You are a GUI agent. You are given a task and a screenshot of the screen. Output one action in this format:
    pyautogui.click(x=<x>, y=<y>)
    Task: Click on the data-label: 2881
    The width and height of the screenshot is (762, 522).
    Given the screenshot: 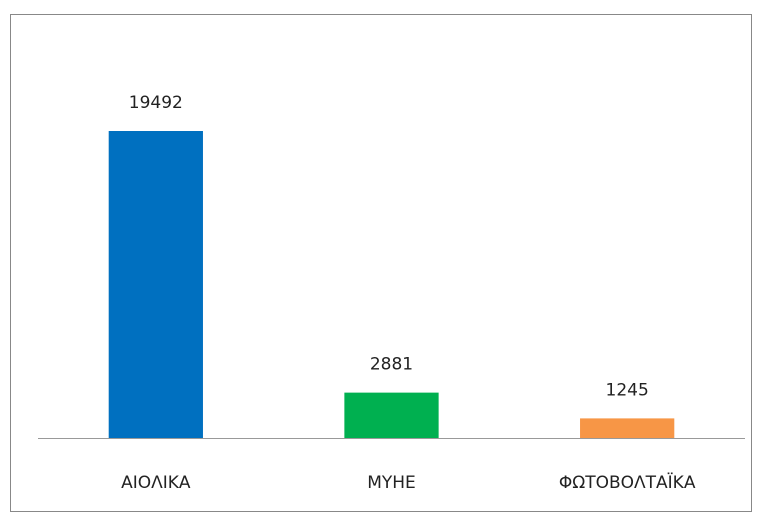 What is the action you would take?
    pyautogui.click(x=391, y=365)
    